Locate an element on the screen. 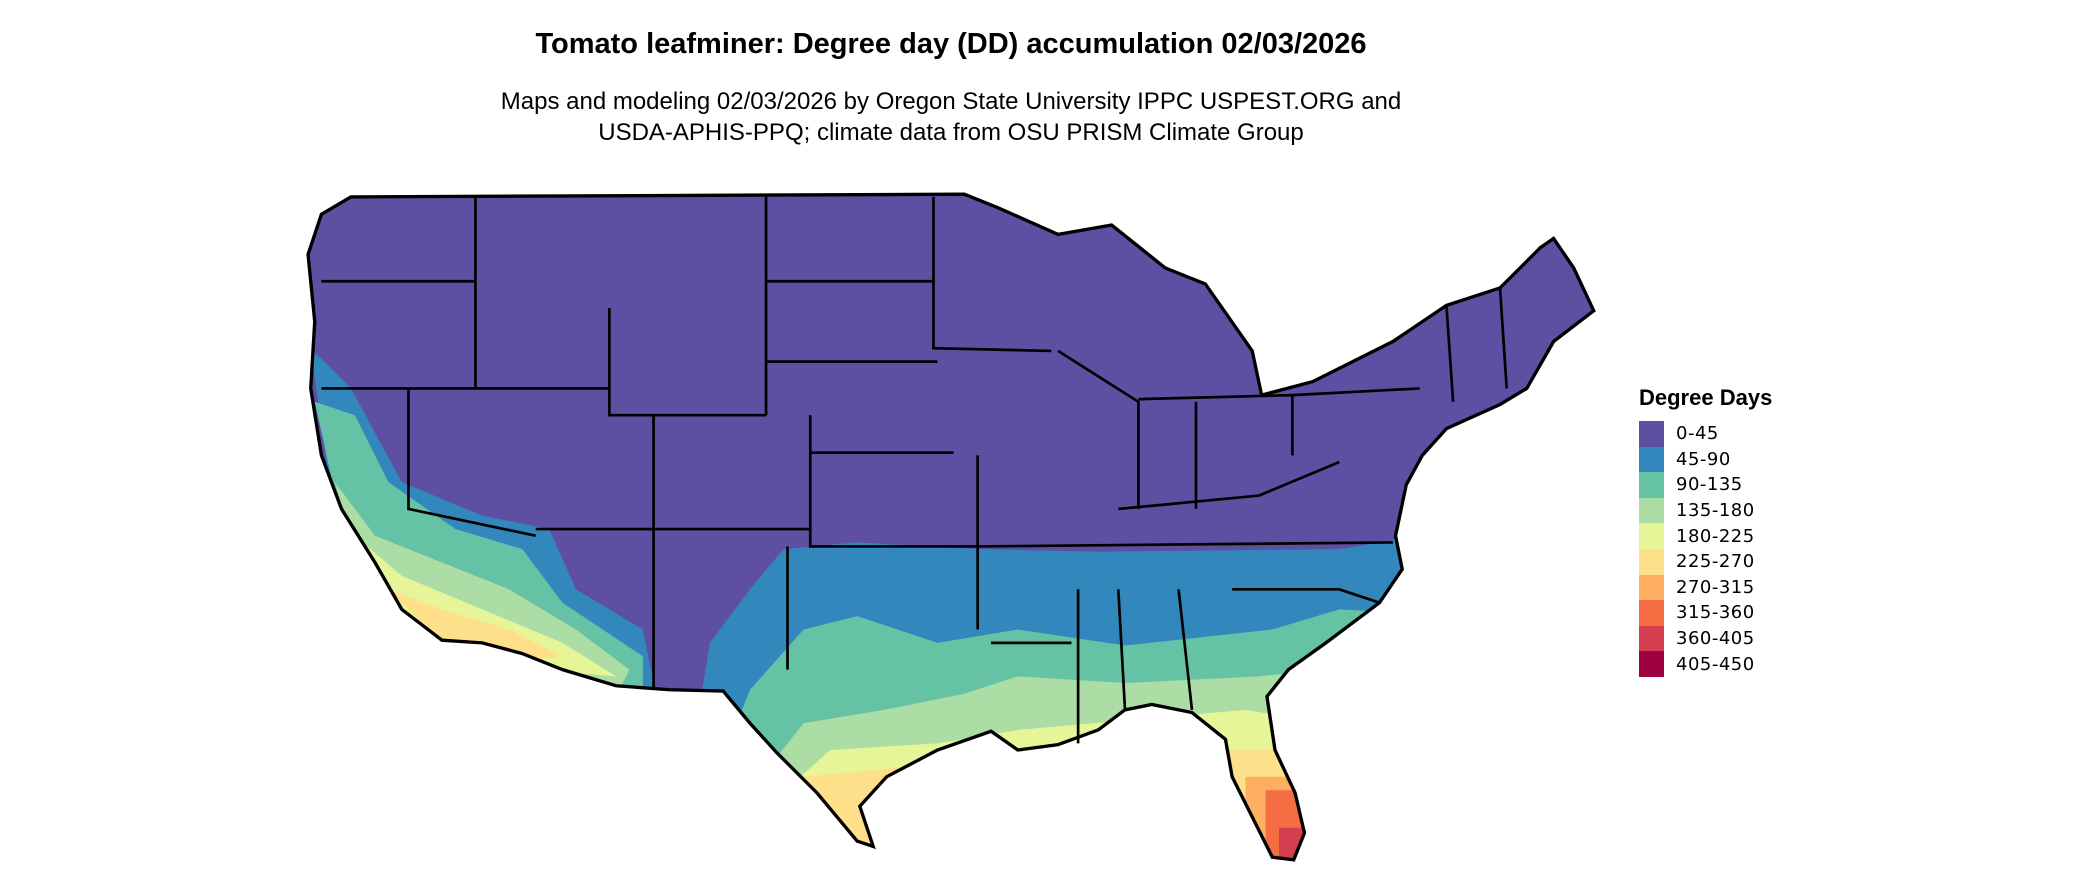  legend-item: 135-180 is located at coordinates (1705, 510).